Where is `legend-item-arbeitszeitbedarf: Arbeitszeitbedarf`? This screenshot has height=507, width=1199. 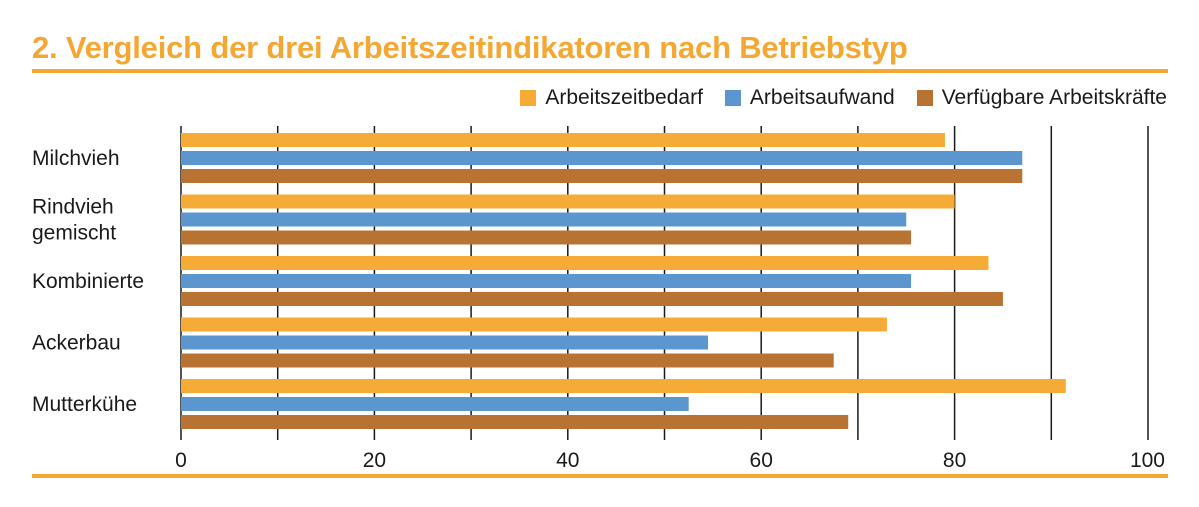 legend-item-arbeitszeitbedarf: Arbeitszeitbedarf is located at coordinates (611, 98).